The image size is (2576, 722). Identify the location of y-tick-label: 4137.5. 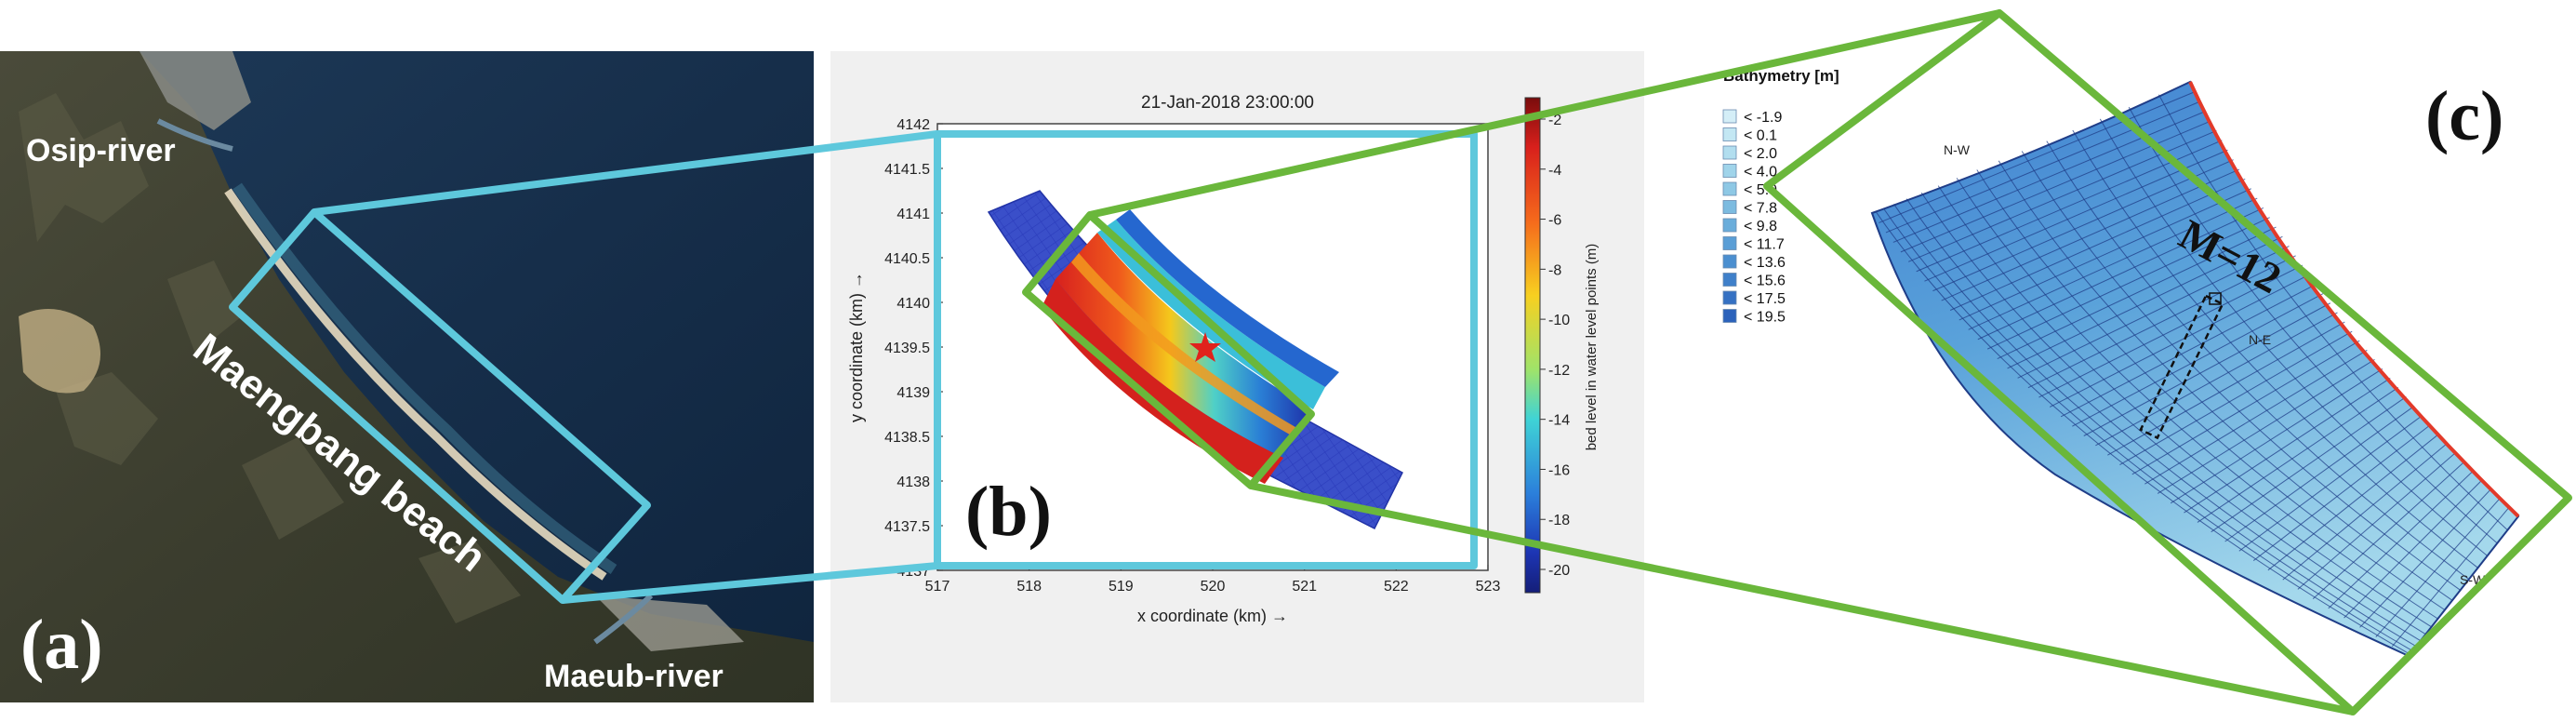
(907, 527).